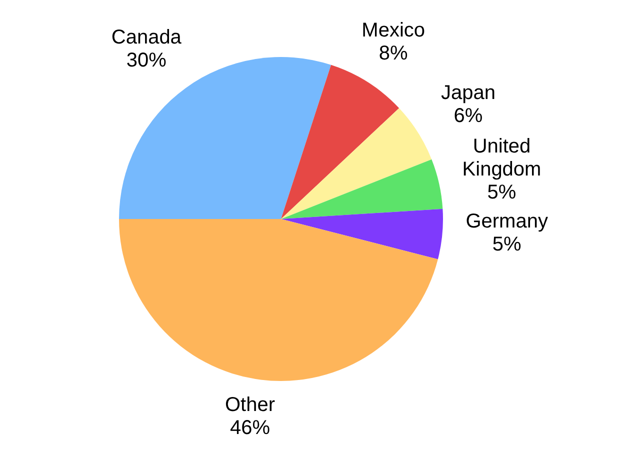 The image size is (620, 454). Describe the element at coordinates (146, 60) in the screenshot. I see `data-label: 30%` at that location.